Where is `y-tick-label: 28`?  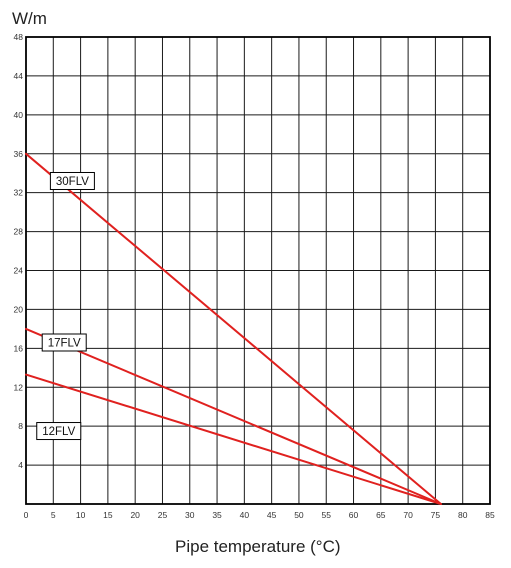
y-tick-label: 28 is located at coordinates (19, 232).